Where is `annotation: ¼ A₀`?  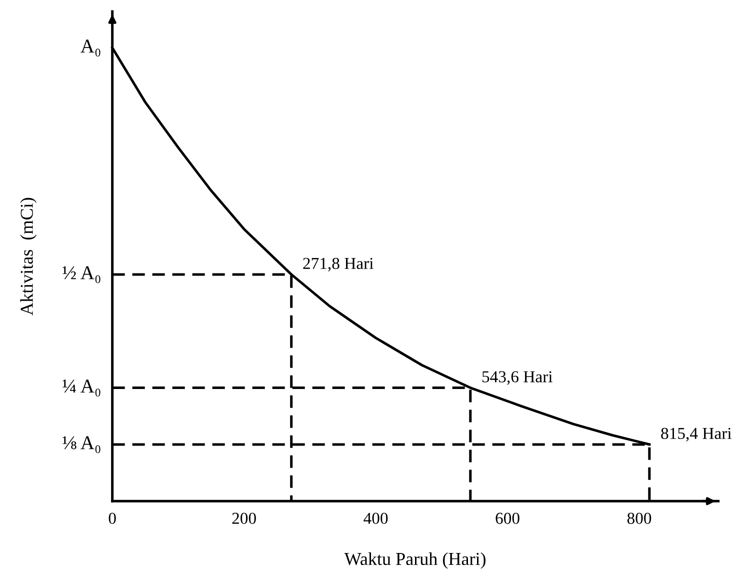 annotation: ¼ A₀ is located at coordinates (81, 388).